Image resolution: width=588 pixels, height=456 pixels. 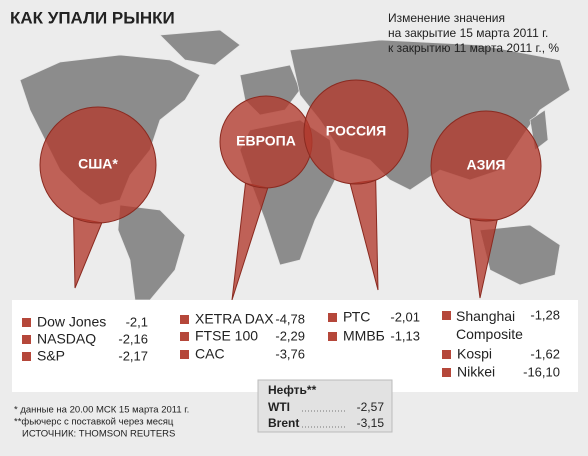 What do you see at coordinates (133, 338) in the screenshot?
I see `market-value: -2,16` at bounding box center [133, 338].